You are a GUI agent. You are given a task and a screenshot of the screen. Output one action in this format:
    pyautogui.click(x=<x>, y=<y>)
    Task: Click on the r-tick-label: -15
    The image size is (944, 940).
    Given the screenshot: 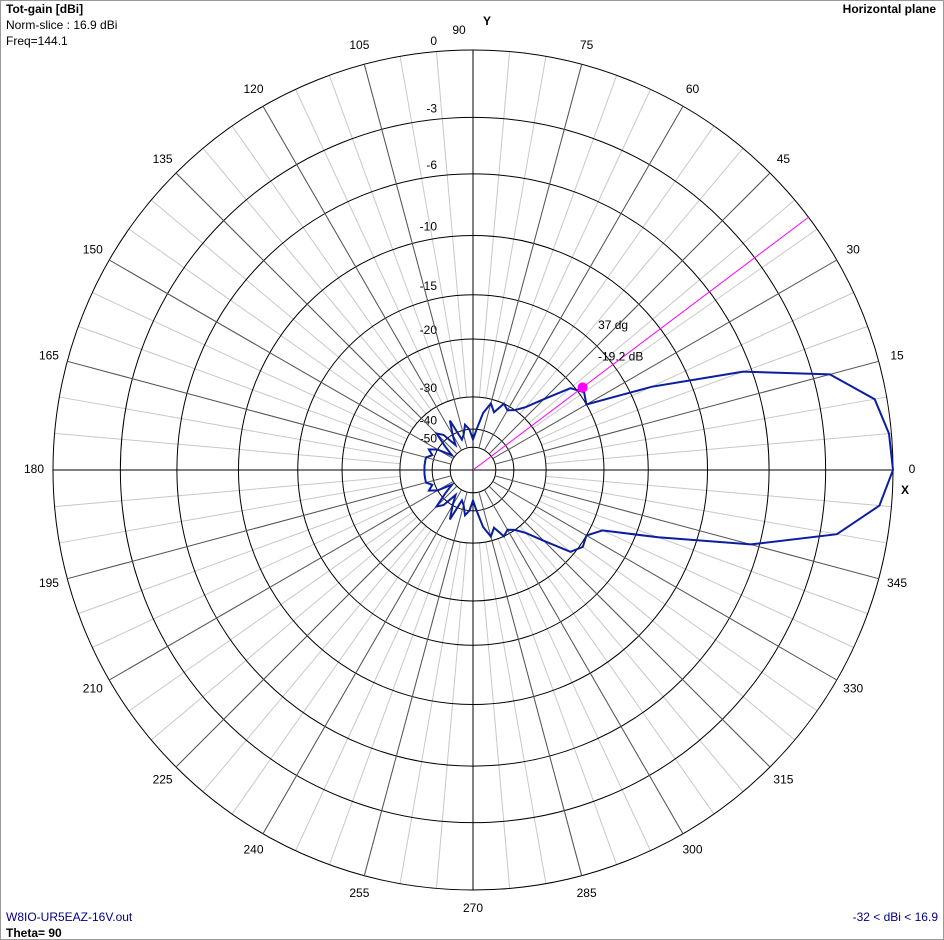 What is the action you would take?
    pyautogui.click(x=429, y=286)
    